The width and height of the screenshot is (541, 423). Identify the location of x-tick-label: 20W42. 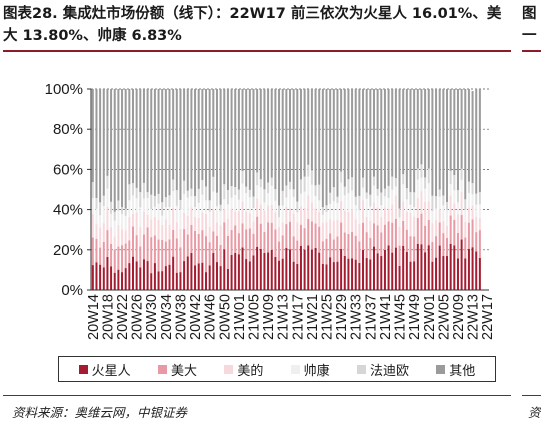
(196, 317).